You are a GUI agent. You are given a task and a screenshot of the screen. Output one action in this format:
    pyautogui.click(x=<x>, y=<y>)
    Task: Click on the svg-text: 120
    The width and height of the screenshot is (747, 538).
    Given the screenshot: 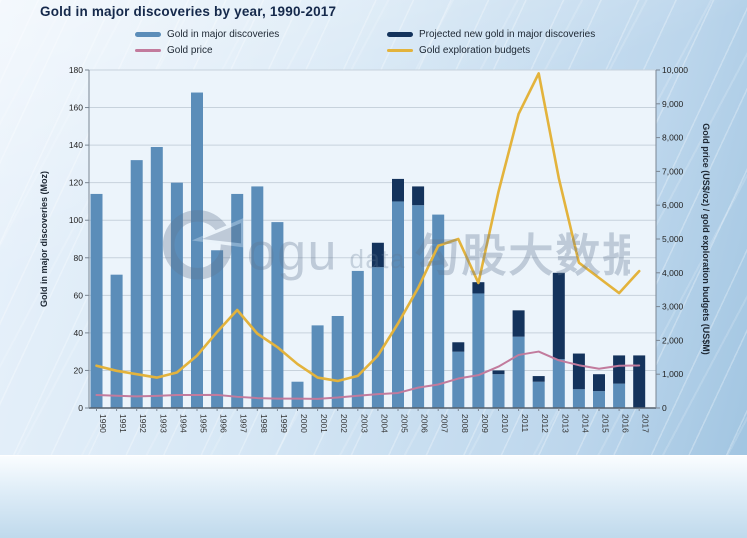 What is the action you would take?
    pyautogui.click(x=76, y=183)
    